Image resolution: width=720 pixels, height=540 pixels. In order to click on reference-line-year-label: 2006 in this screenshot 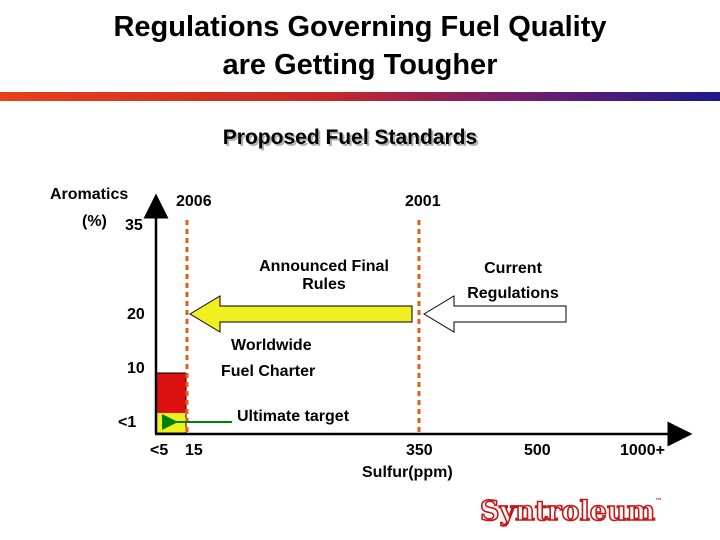, I will do `click(194, 201)`.